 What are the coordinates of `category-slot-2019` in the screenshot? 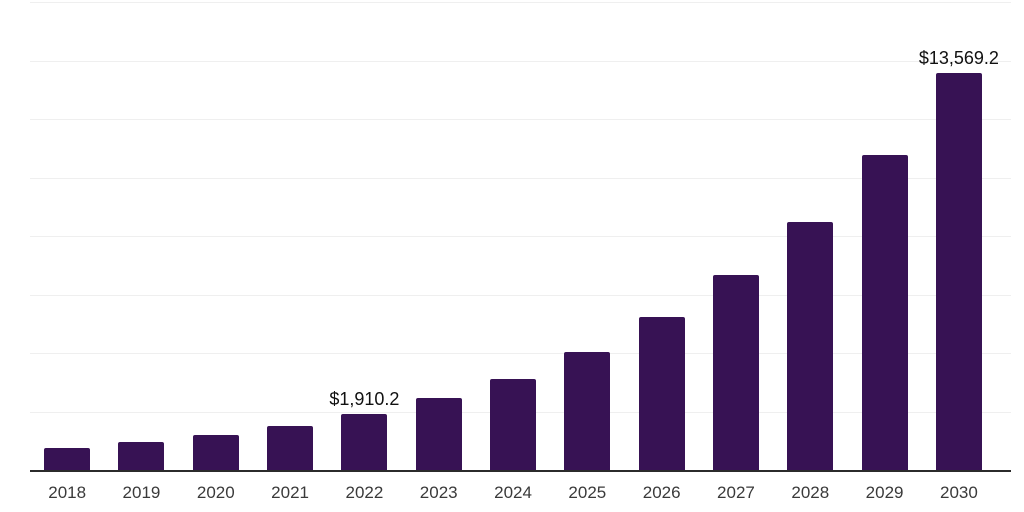 It's located at (141, 236).